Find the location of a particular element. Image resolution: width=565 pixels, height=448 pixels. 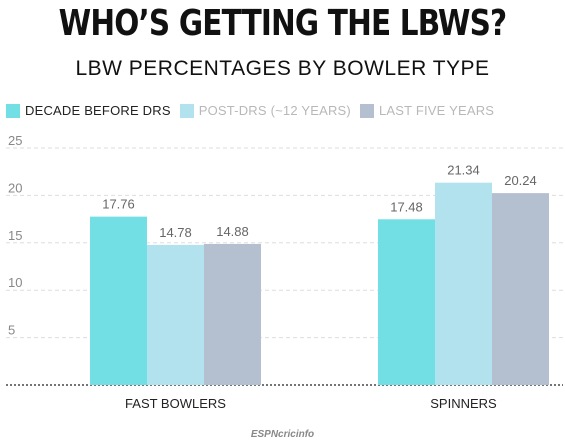

chart-title: WHO’S GETTING THE LBWS? is located at coordinates (283, 23).